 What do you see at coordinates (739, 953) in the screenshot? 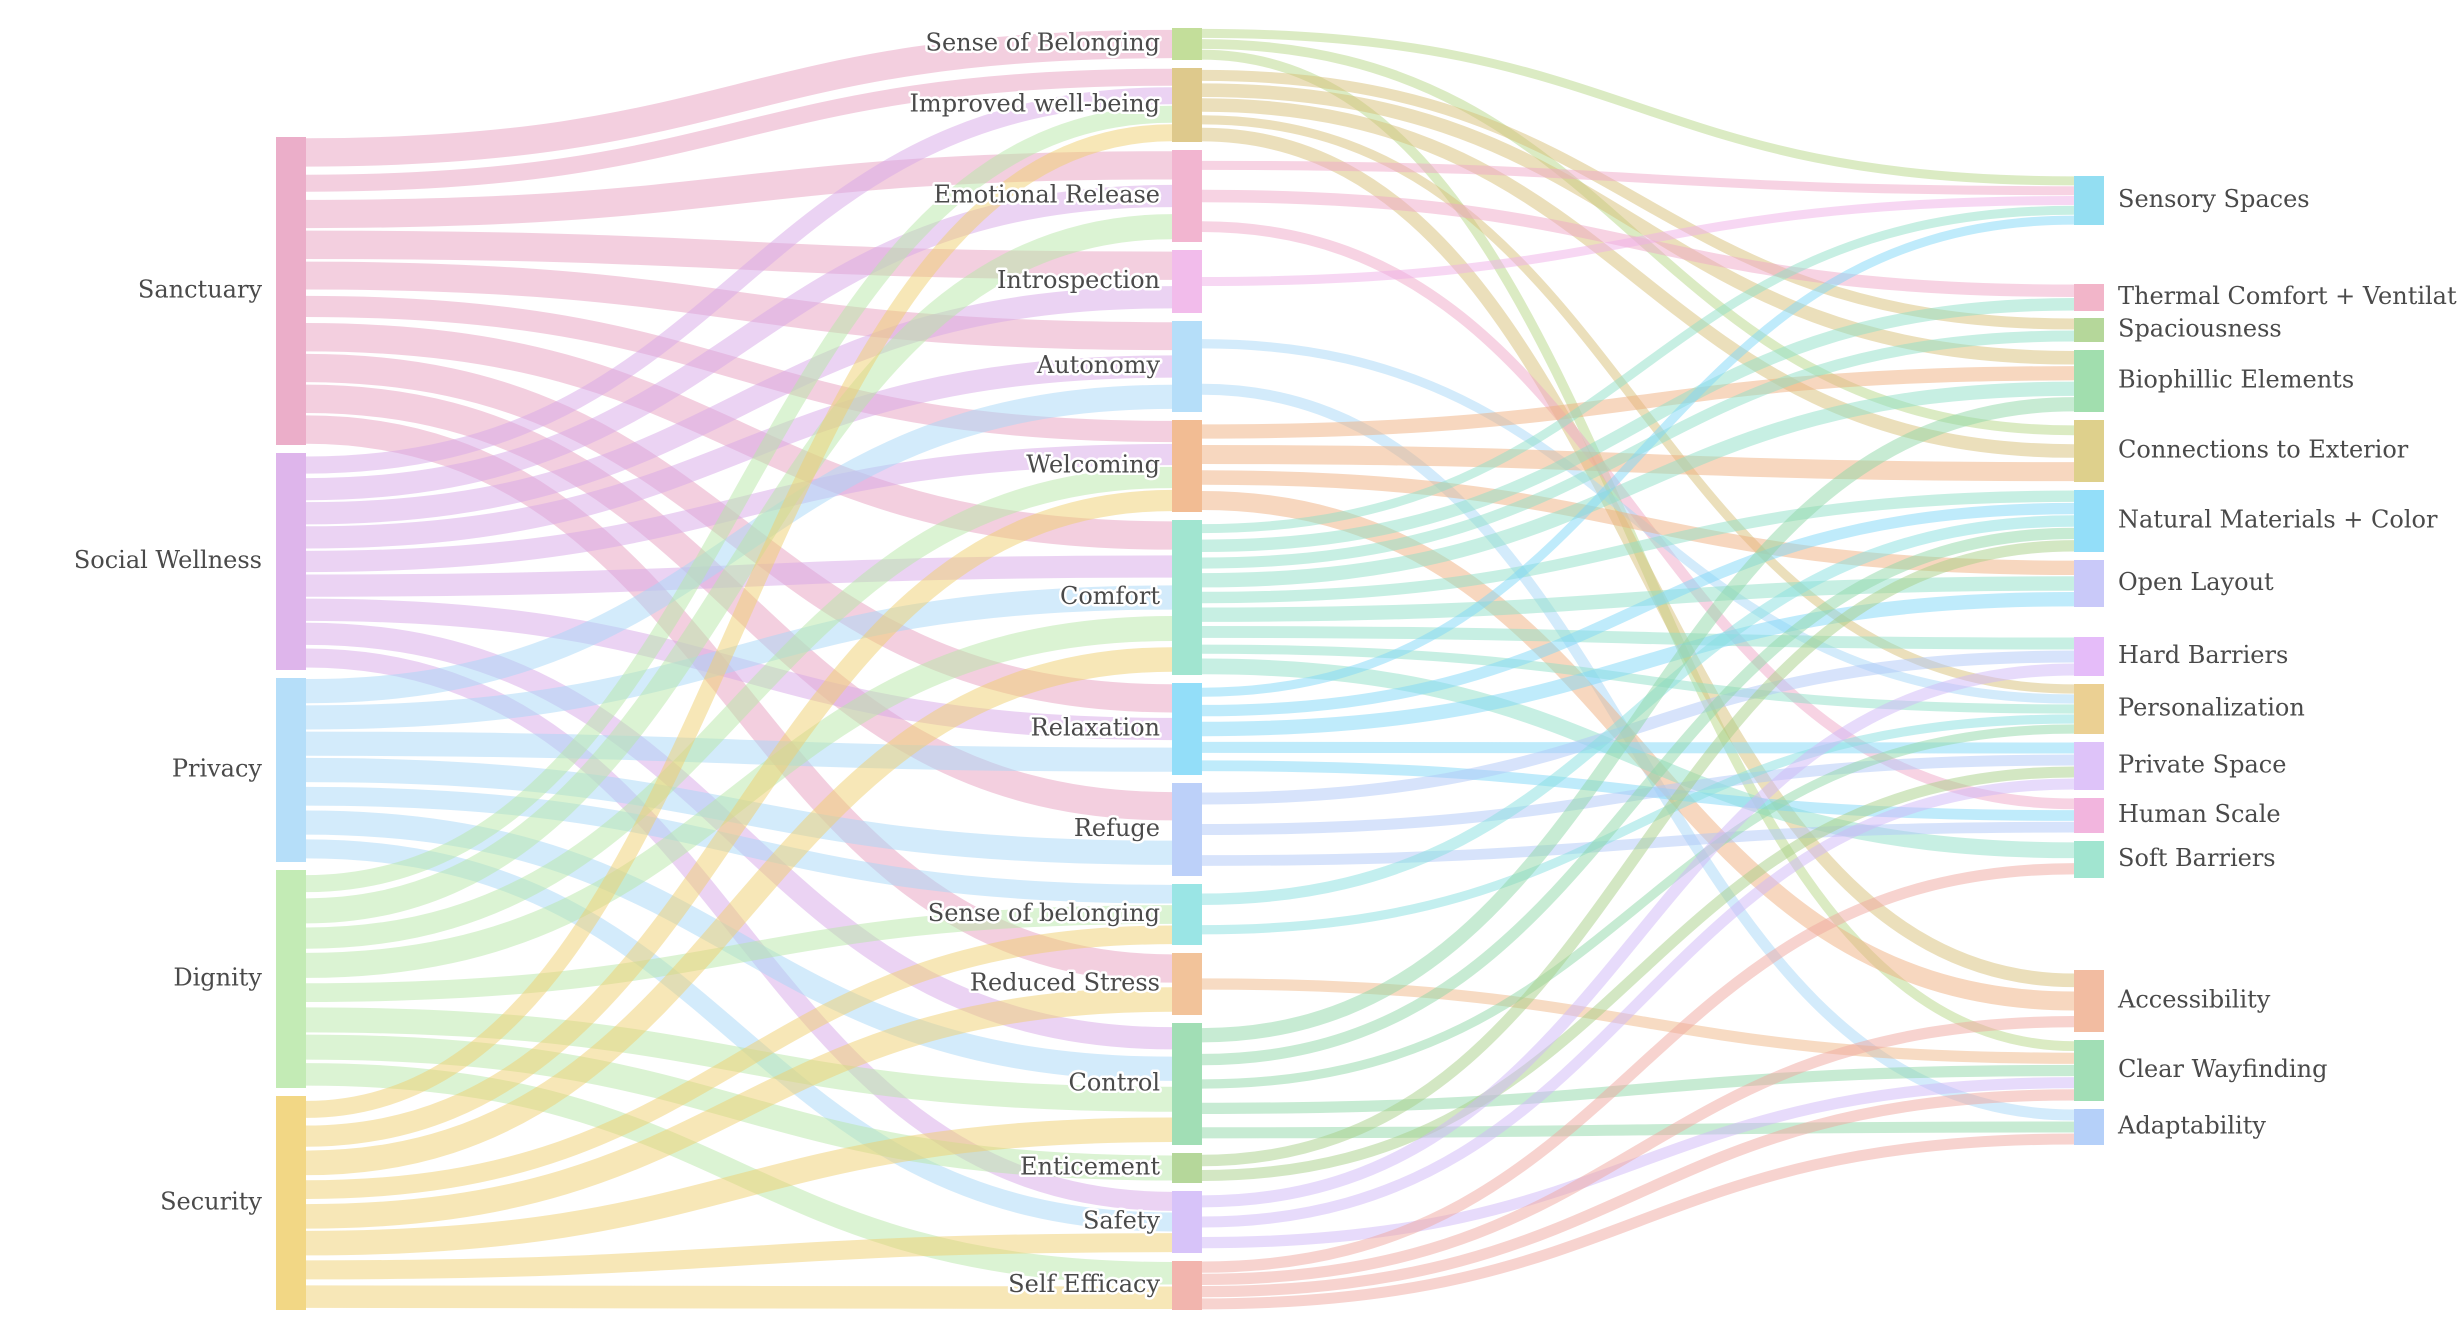
I see `link-dignity-to-belonging2` at bounding box center [739, 953].